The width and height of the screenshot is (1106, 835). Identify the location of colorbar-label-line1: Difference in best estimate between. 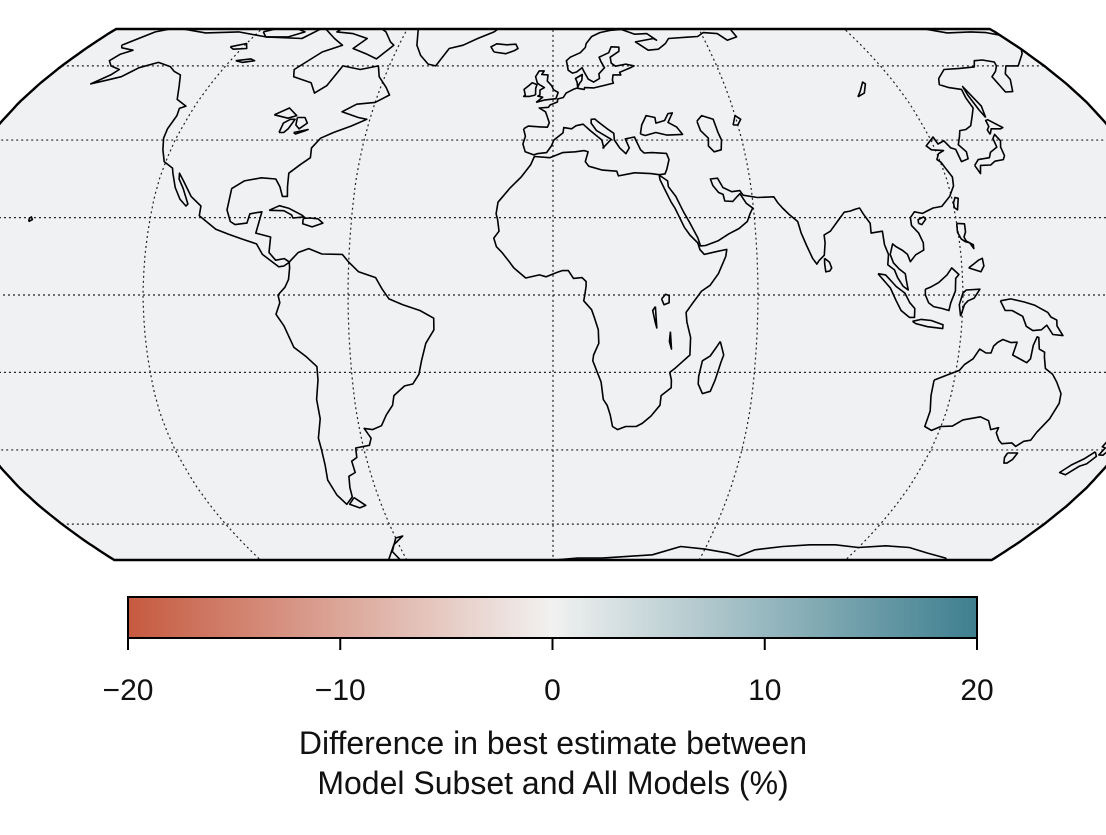
(553, 743).